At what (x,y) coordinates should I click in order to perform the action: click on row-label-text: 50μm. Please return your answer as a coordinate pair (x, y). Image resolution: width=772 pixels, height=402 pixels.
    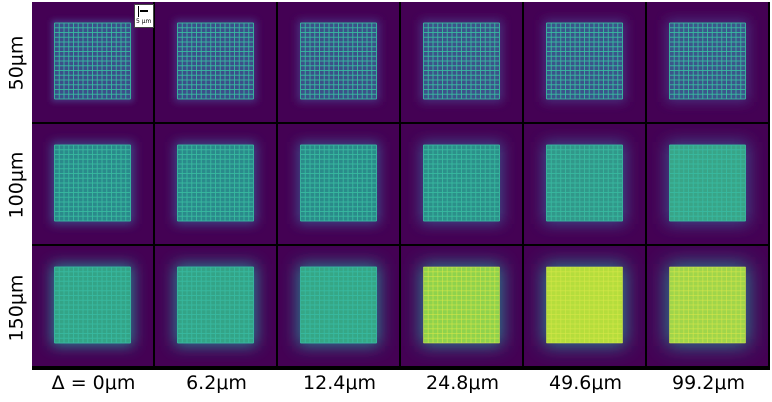
    Looking at the image, I should click on (16, 63).